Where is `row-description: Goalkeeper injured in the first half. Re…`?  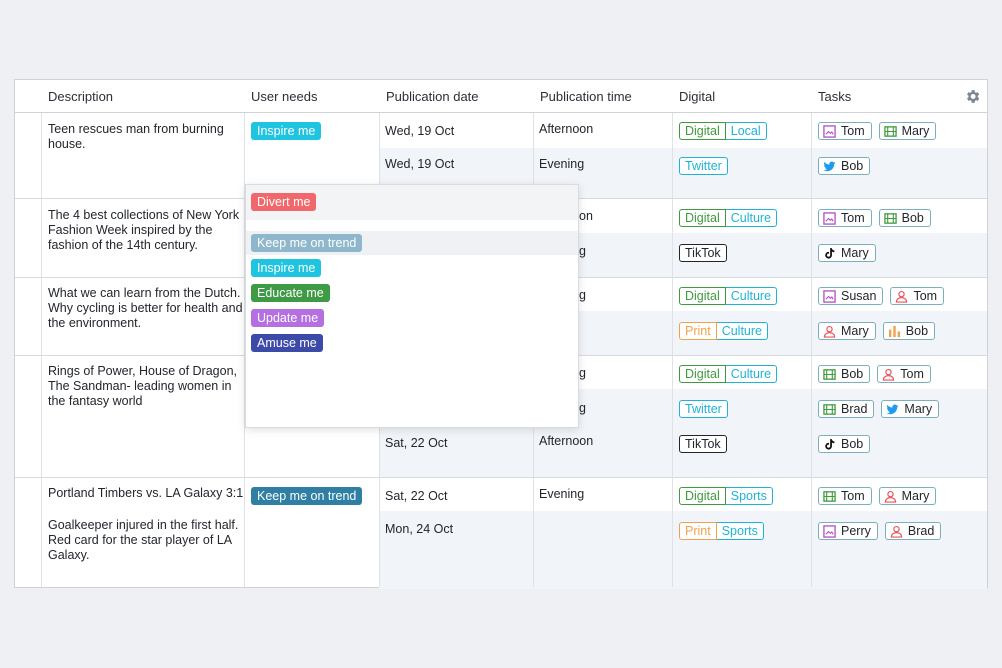 row-description: Goalkeeper injured in the first half. Re… is located at coordinates (143, 540).